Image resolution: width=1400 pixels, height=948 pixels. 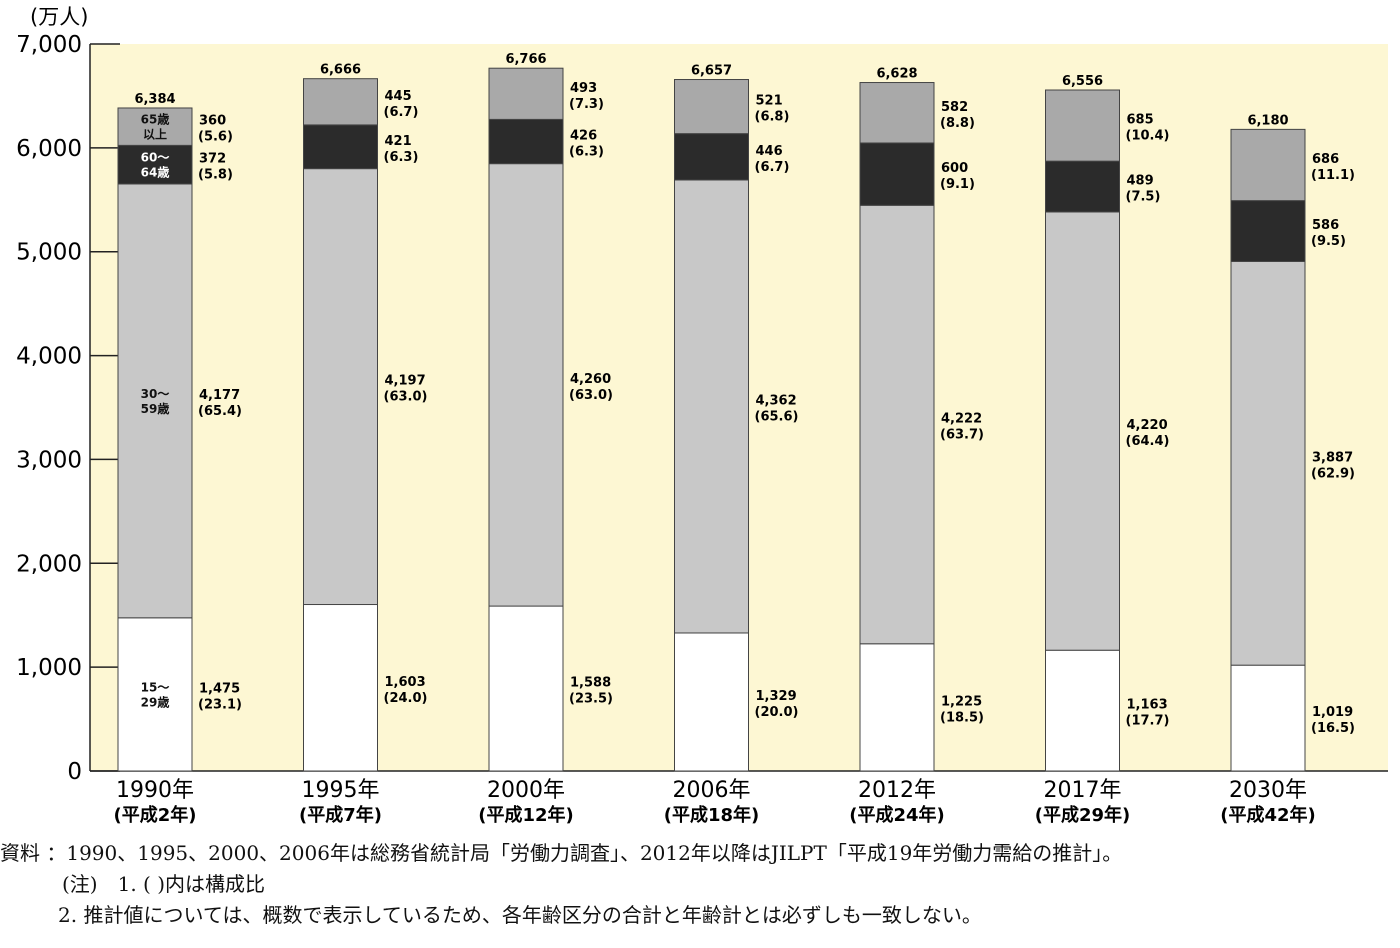 I want to click on data-label: 421, so click(x=398, y=141).